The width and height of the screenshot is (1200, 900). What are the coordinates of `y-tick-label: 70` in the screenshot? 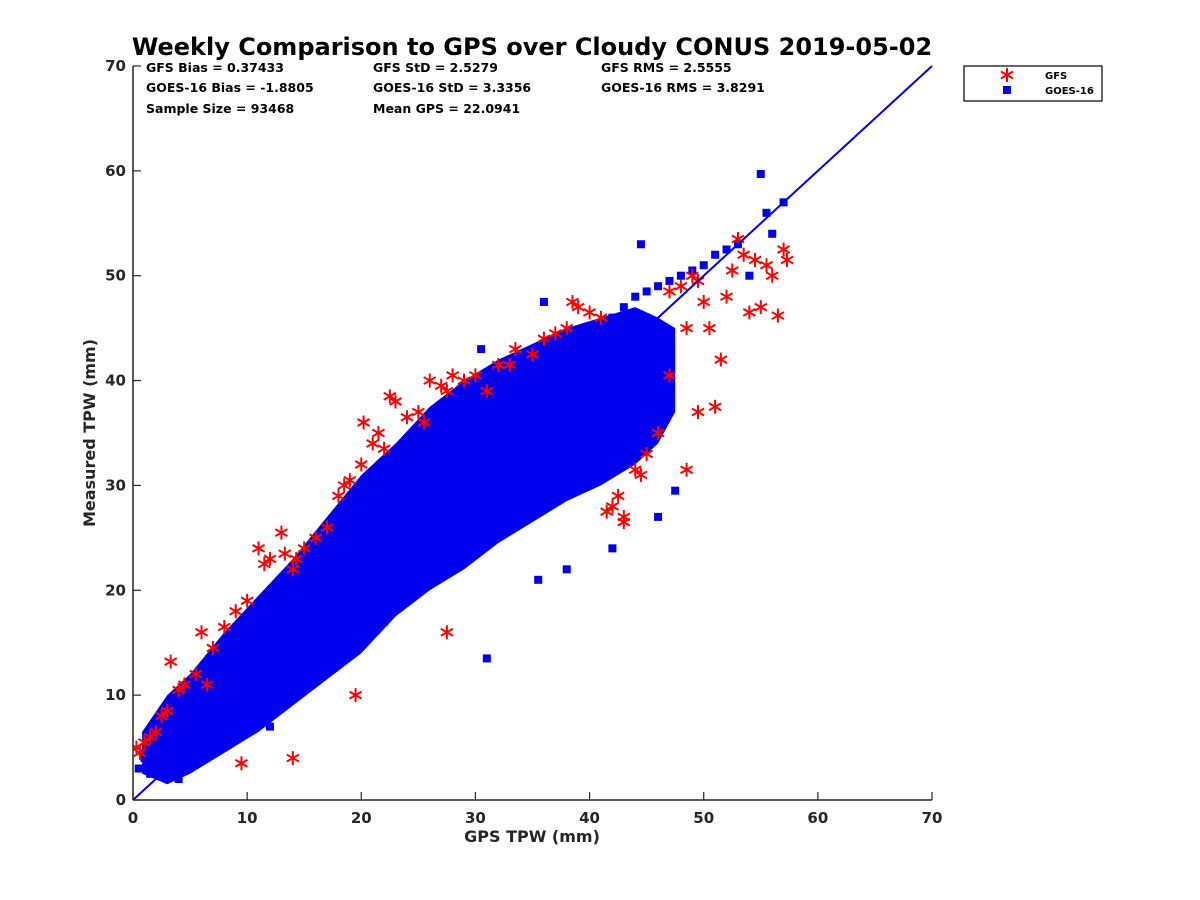 It's located at (115, 66).